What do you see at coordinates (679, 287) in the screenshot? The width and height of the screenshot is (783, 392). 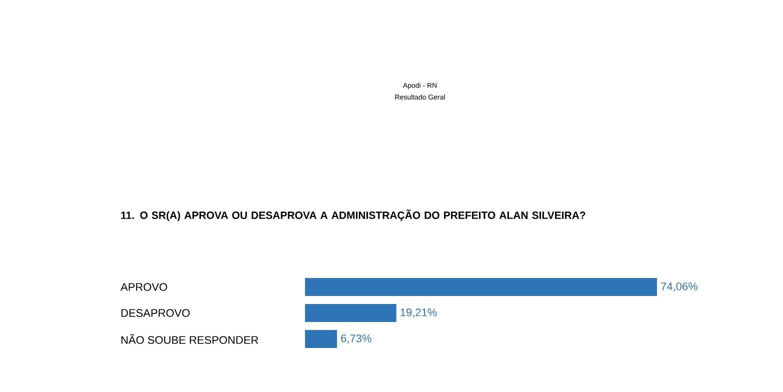 I see `data-label: 74,06%` at bounding box center [679, 287].